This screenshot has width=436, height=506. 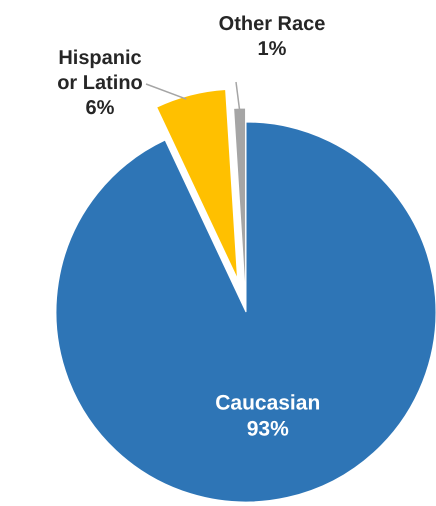 What do you see at coordinates (267, 402) in the screenshot?
I see `slice-label: Caucasian` at bounding box center [267, 402].